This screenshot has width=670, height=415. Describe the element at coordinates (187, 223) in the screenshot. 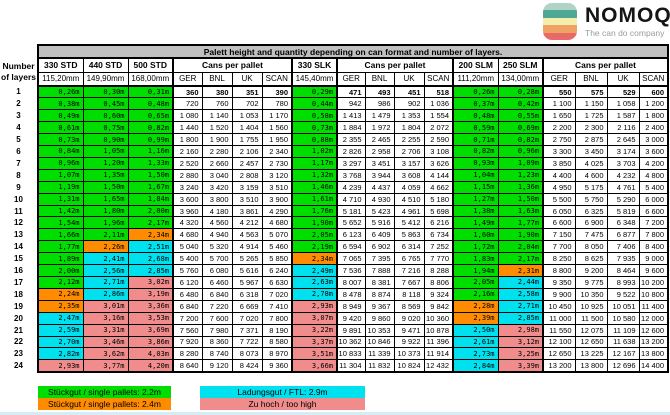

I see `cans-cell: 4 320` at that location.